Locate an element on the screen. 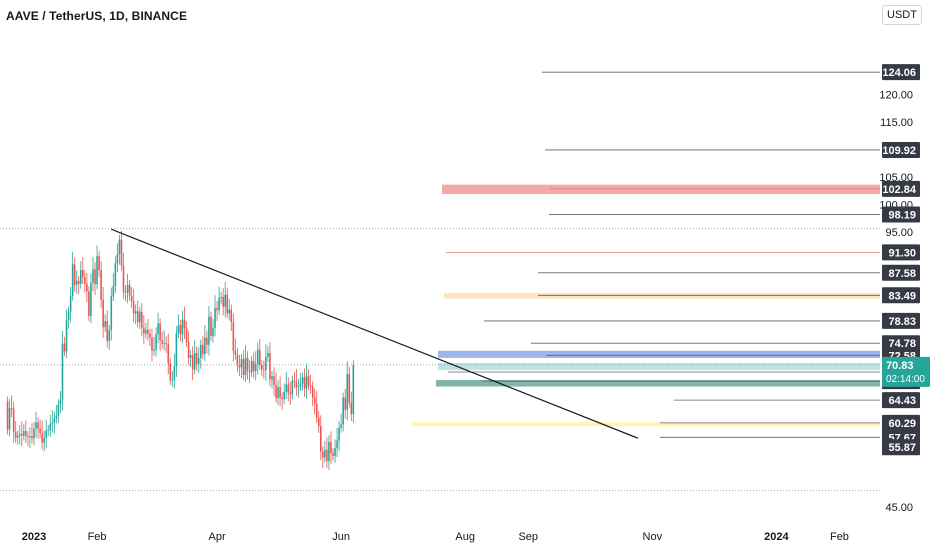 The image size is (932, 550). currency-unit-button: USDT is located at coordinates (902, 15).